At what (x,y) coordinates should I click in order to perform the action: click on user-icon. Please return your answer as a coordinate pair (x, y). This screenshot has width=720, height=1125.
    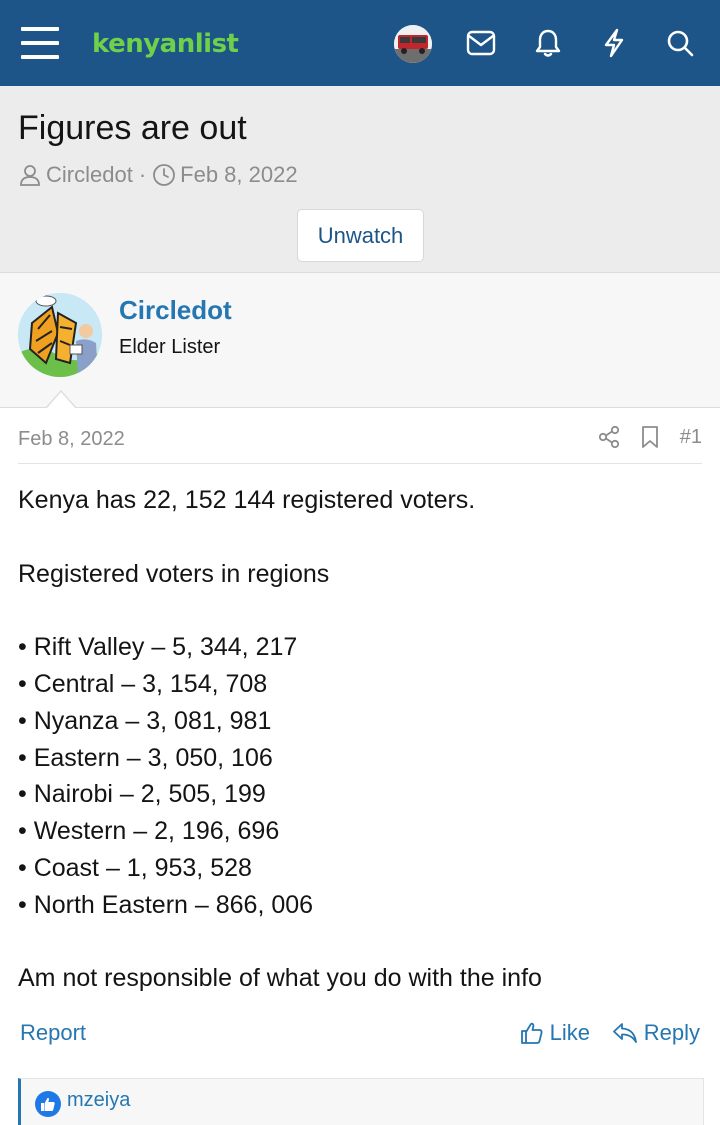
    Looking at the image, I should click on (30, 175).